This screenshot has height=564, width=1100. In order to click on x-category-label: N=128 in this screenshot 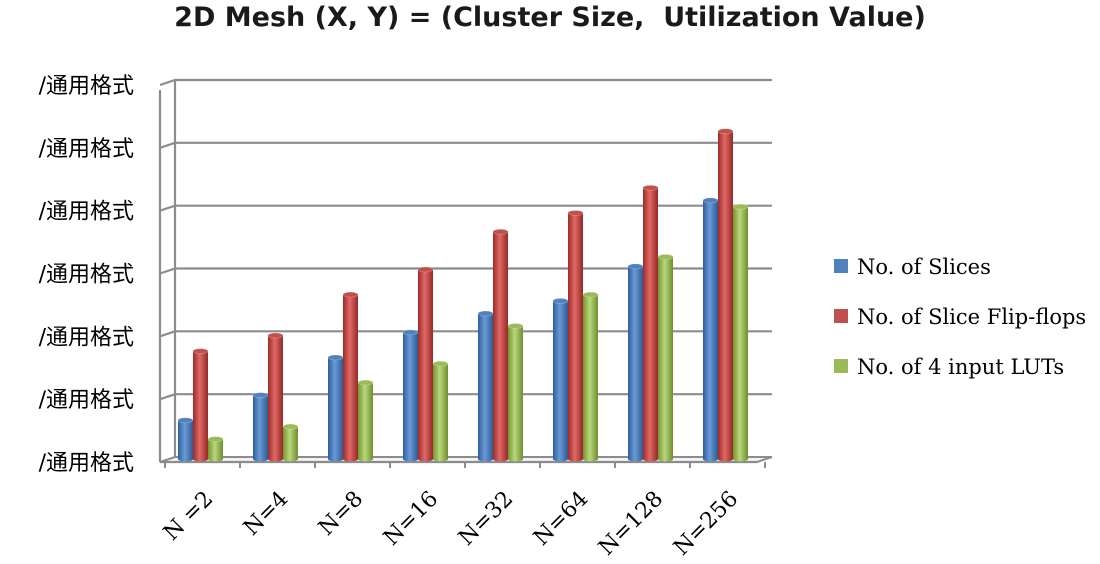, I will do `click(631, 524)`.